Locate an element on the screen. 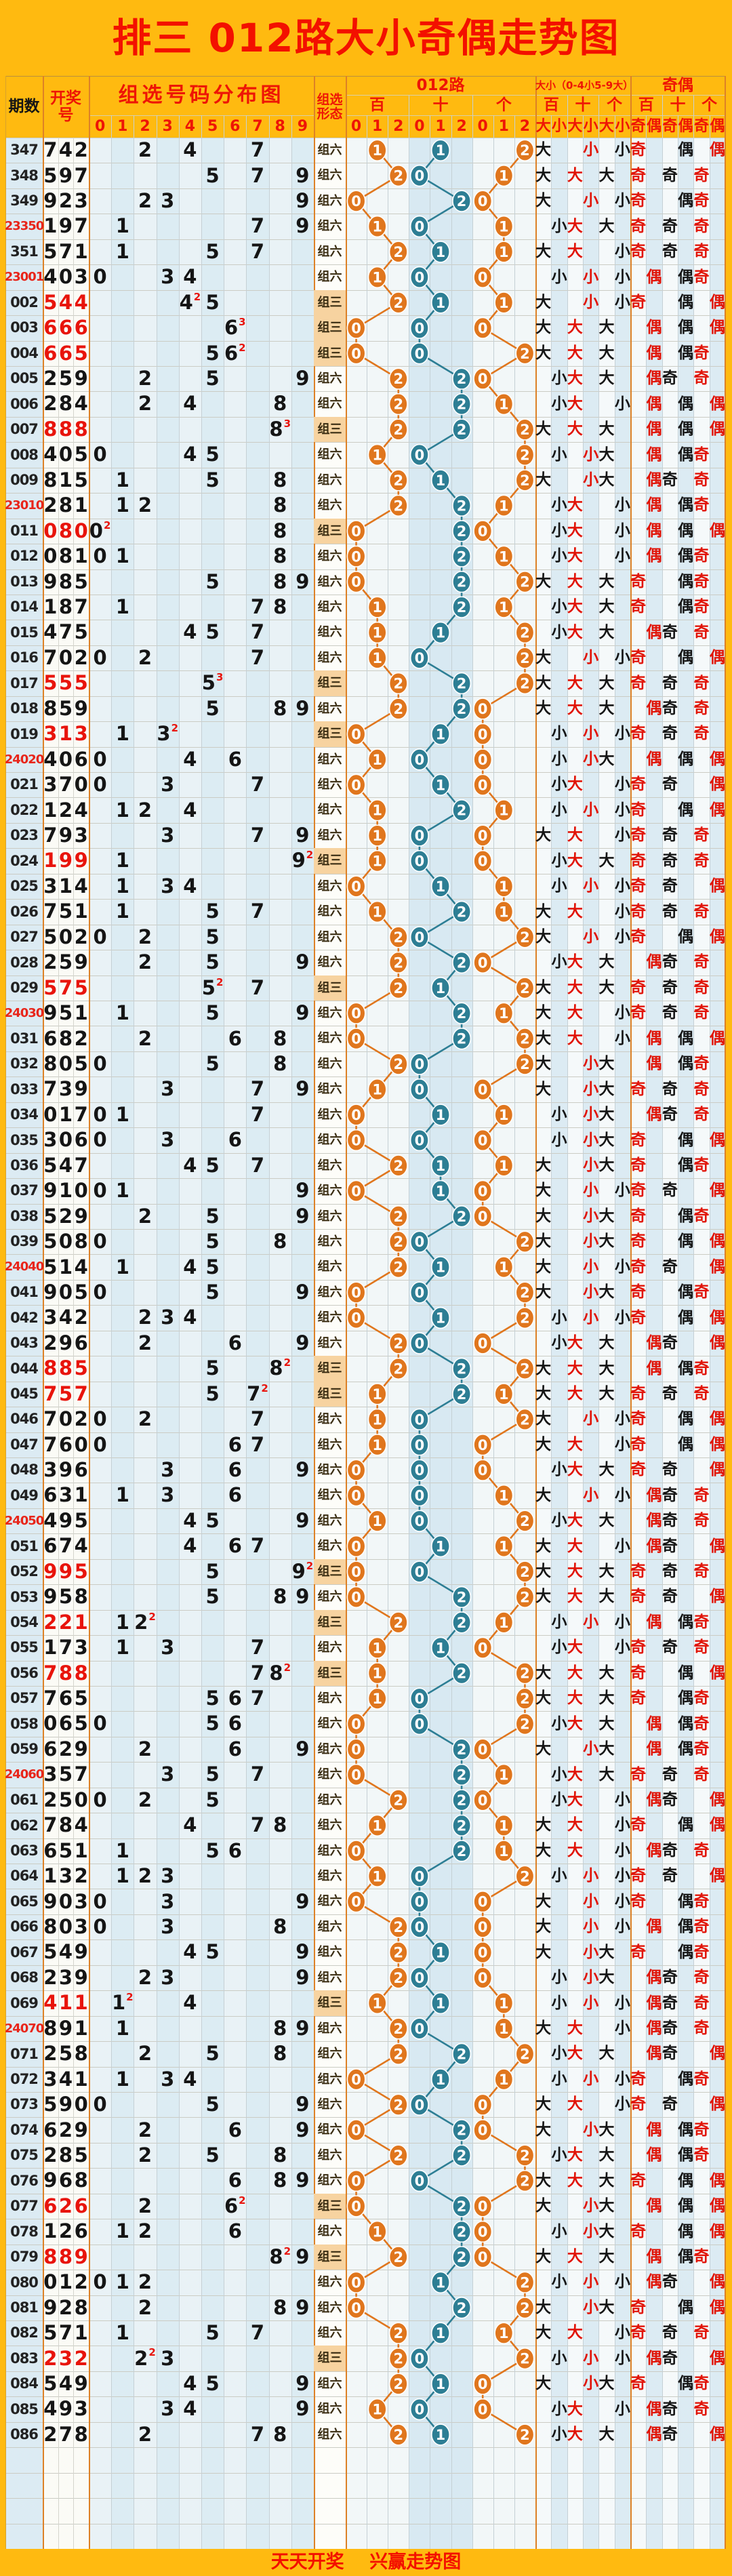  header-period: 期数 is located at coordinates (24, 107).